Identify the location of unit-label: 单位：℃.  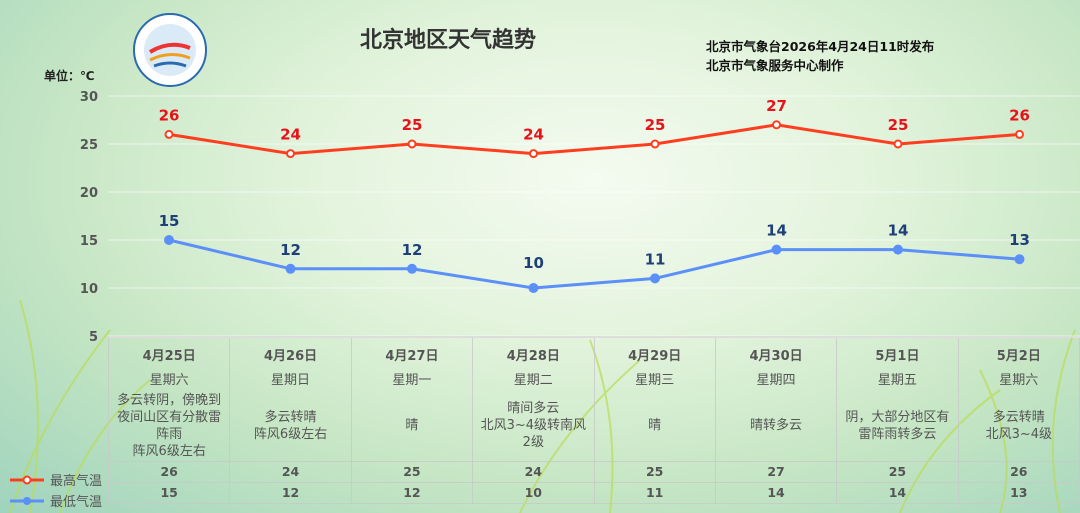
(69, 76).